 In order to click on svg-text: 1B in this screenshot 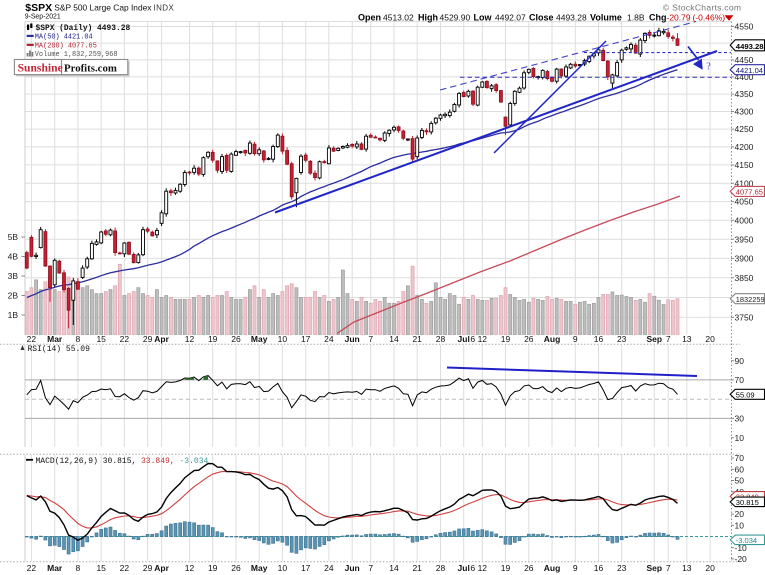, I will do `click(13, 315)`.